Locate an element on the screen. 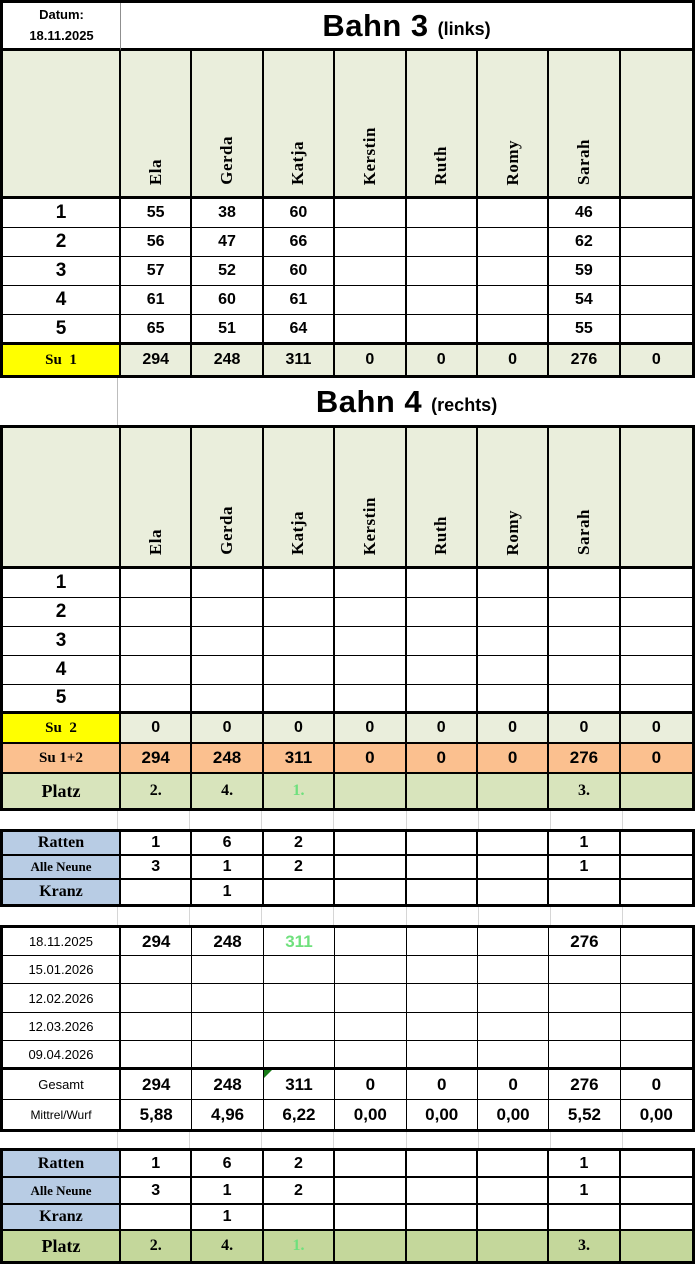  season-cell: 276 is located at coordinates (585, 942).